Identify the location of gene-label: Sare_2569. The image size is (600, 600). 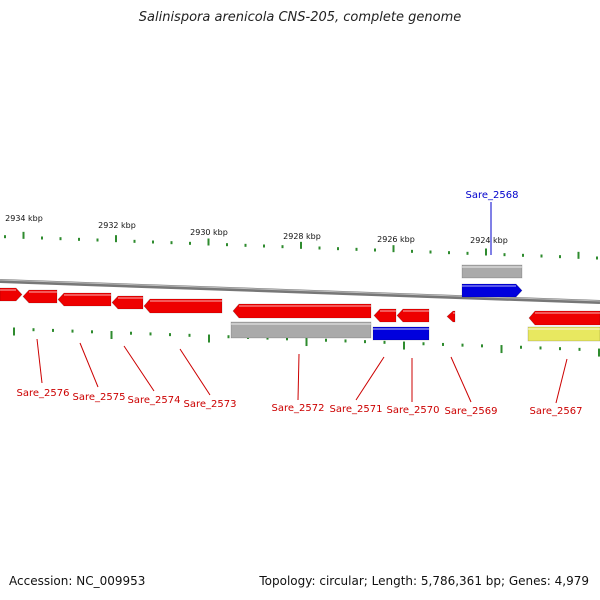
(471, 411).